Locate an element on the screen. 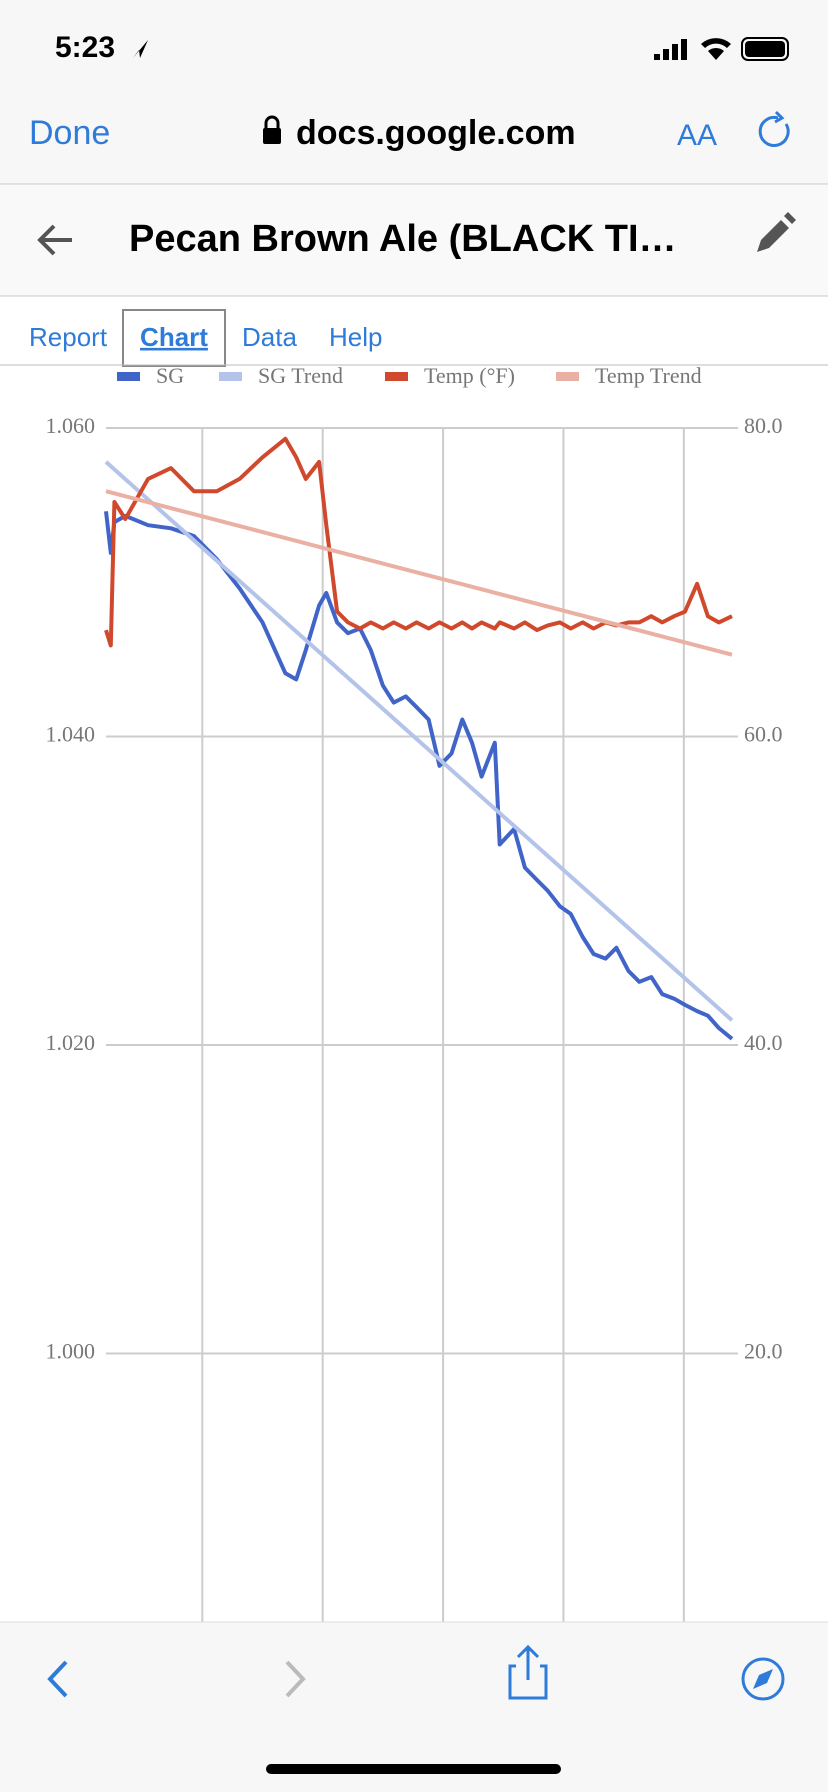 The width and height of the screenshot is (828, 1792). compass-needle is located at coordinates (763, 1679).